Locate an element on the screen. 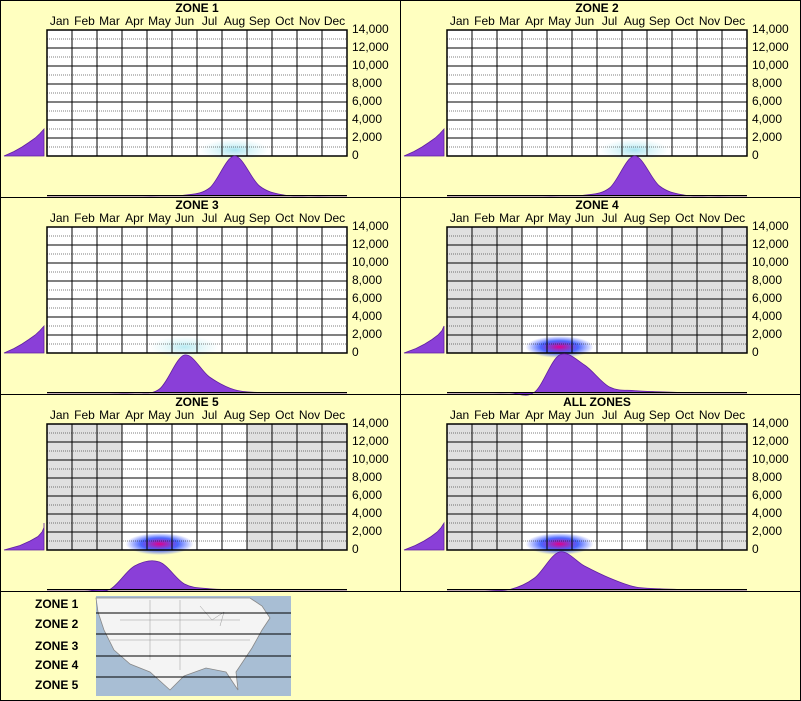 This screenshot has height=701, width=801. map-borders is located at coordinates (180, 635).